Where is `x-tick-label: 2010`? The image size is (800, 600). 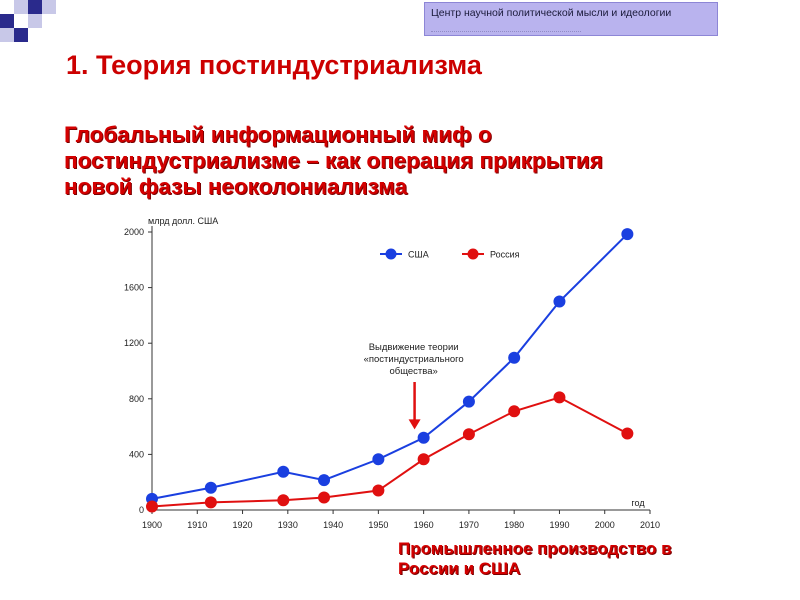
x-tick-label: 2010 is located at coordinates (650, 525).